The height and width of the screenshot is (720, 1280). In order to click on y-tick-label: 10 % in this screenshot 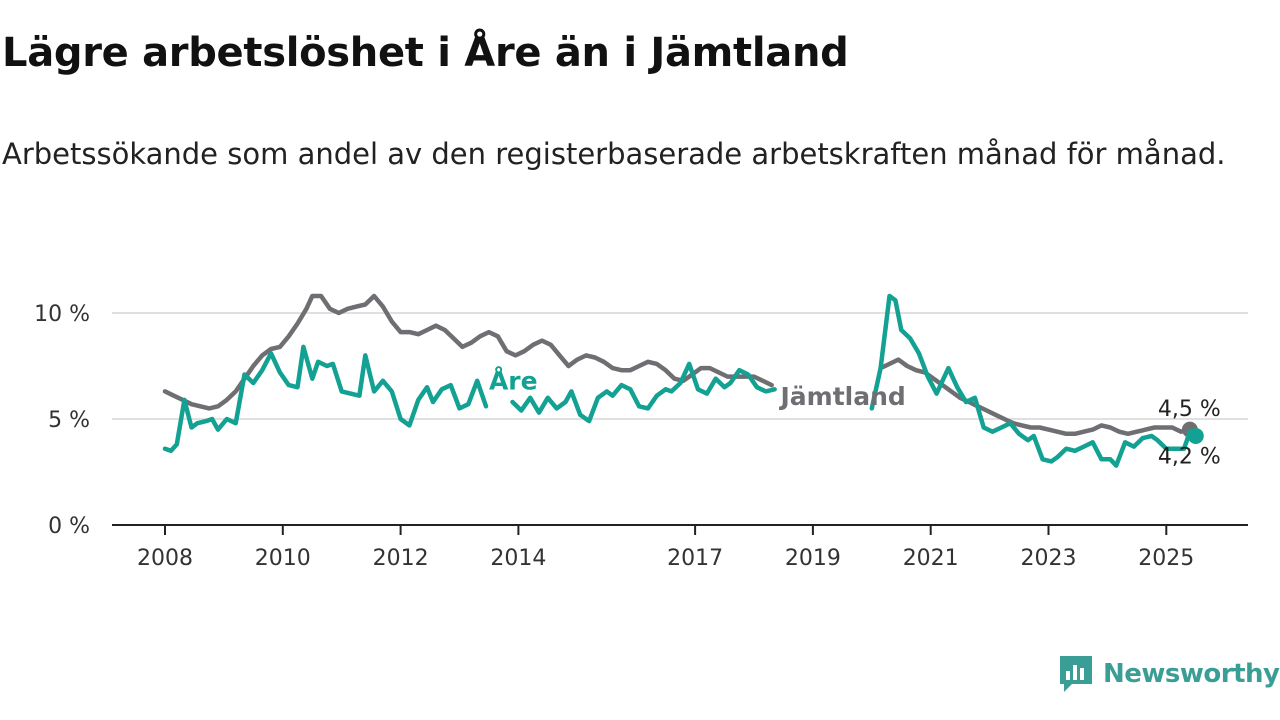, I will do `click(62, 314)`.